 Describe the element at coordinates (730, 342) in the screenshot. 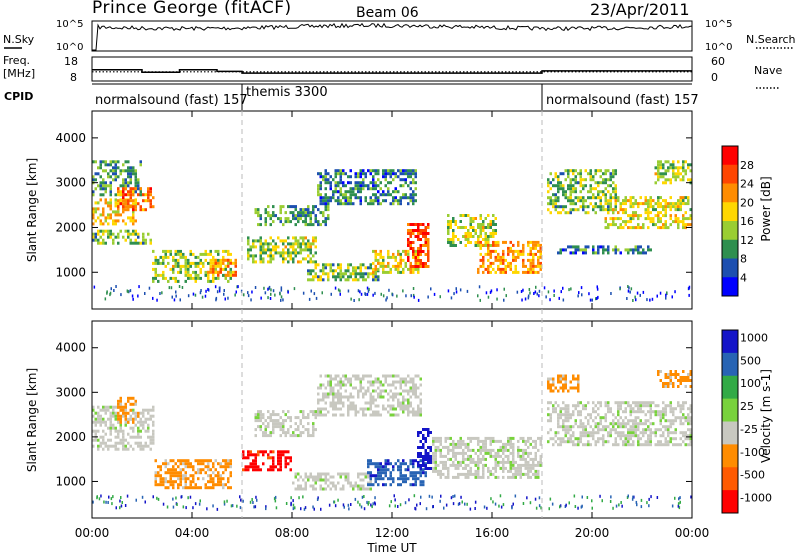

I see `colorbar-swatch` at that location.